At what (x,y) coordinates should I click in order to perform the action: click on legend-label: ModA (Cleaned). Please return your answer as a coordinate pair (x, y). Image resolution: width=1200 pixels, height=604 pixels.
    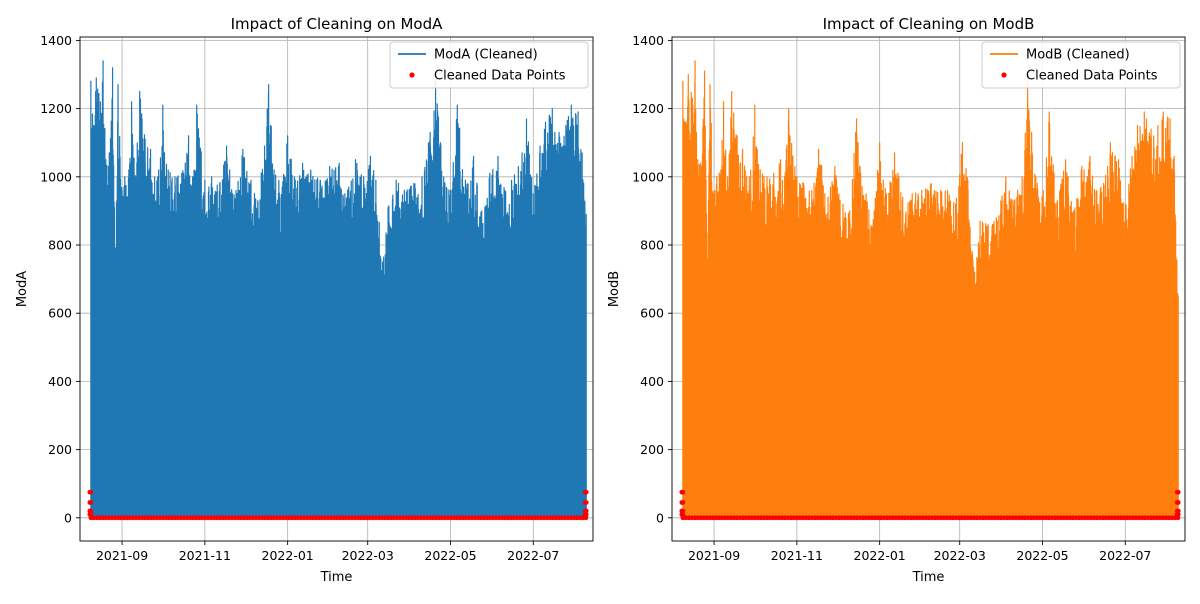
    Looking at the image, I should click on (486, 55).